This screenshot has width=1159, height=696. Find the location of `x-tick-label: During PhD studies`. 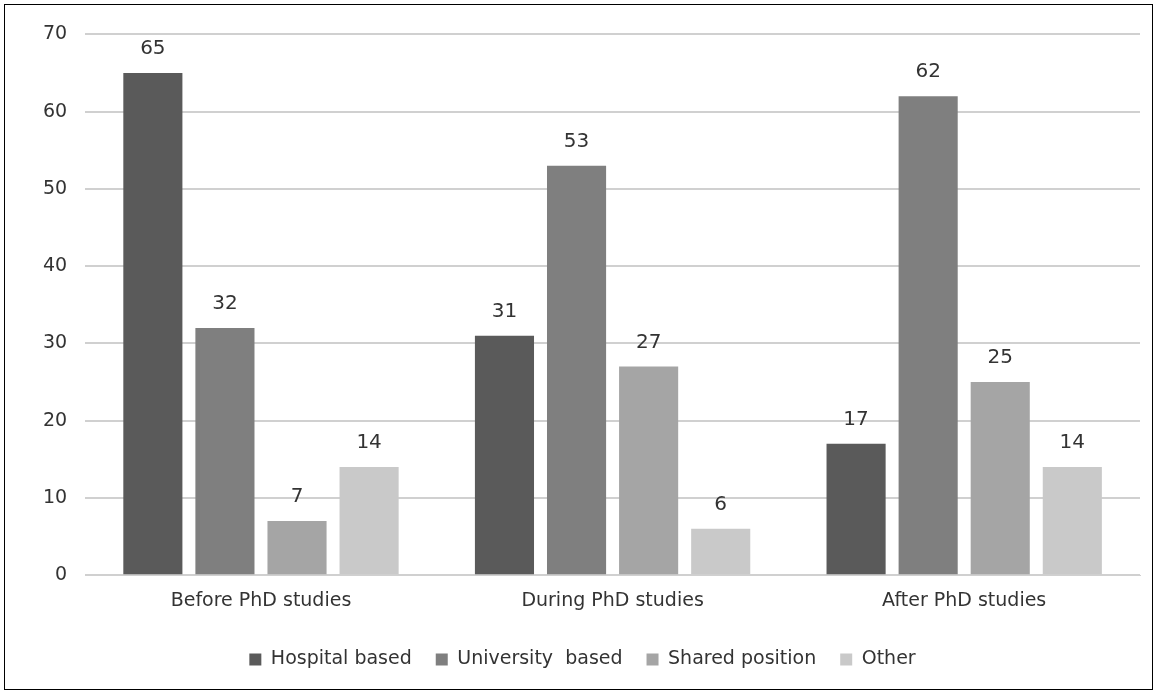

x-tick-label: During PhD studies is located at coordinates (612, 598).